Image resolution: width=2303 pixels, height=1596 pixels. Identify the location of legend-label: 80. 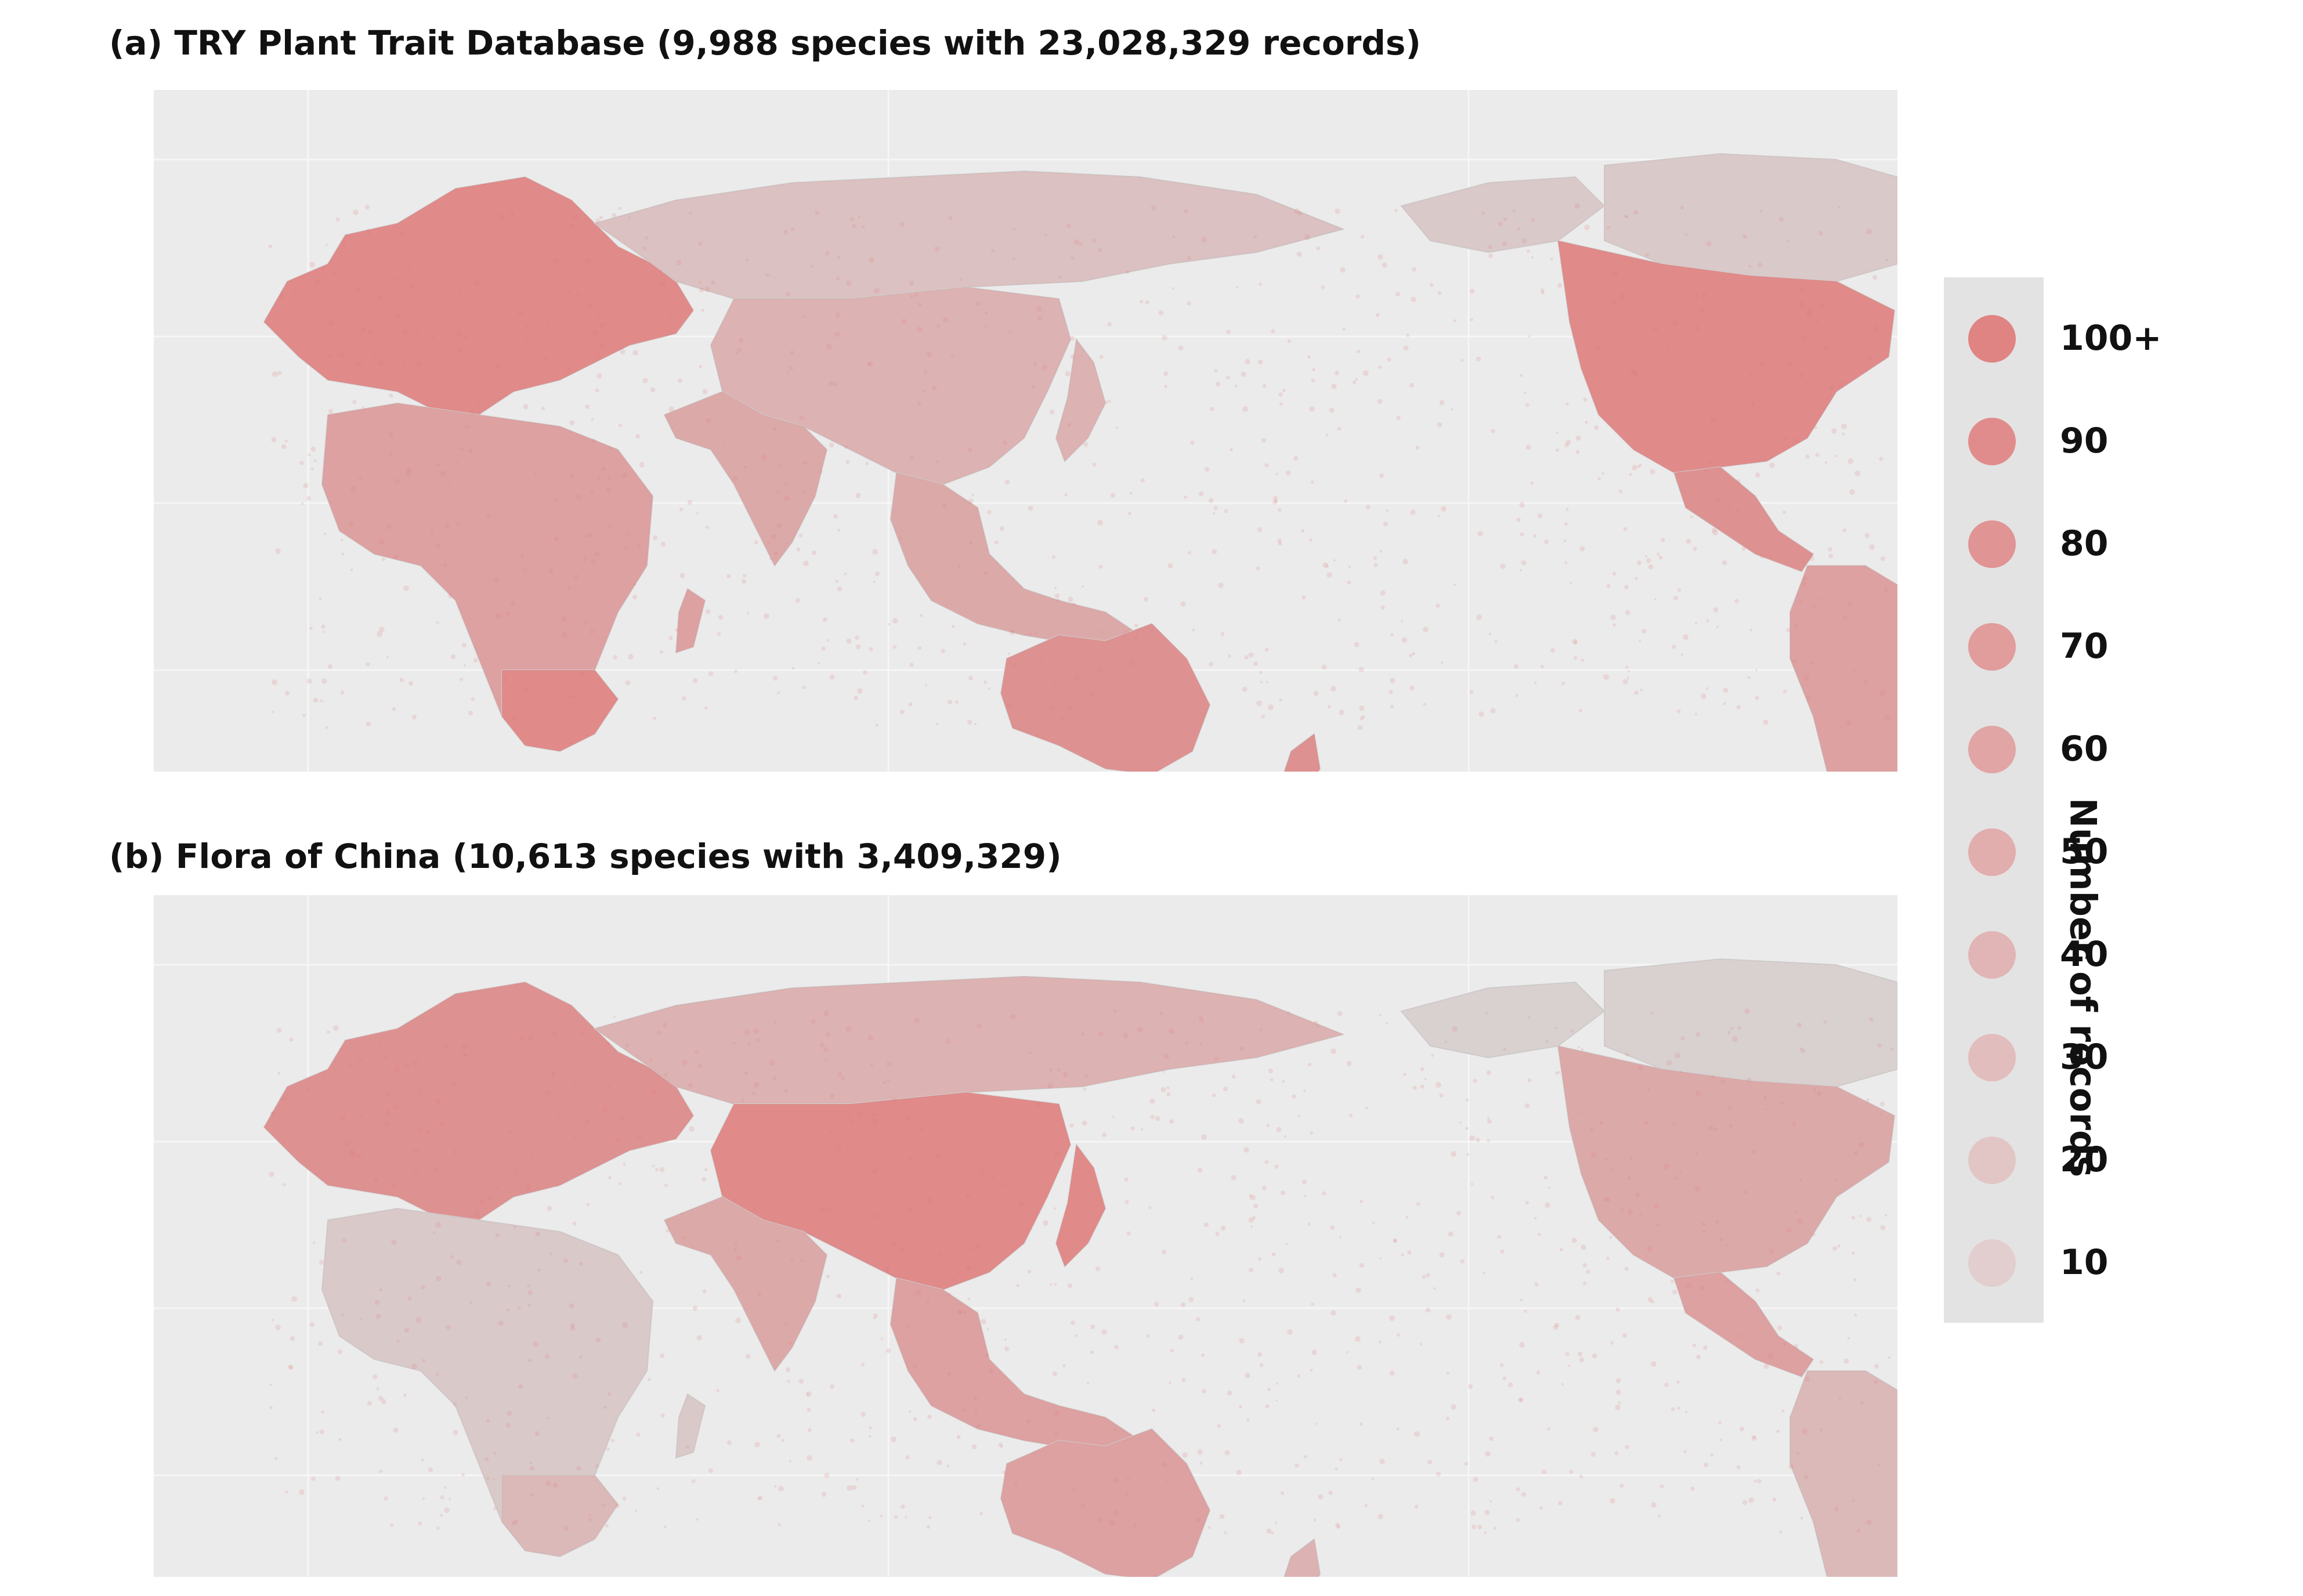
(2084, 543).